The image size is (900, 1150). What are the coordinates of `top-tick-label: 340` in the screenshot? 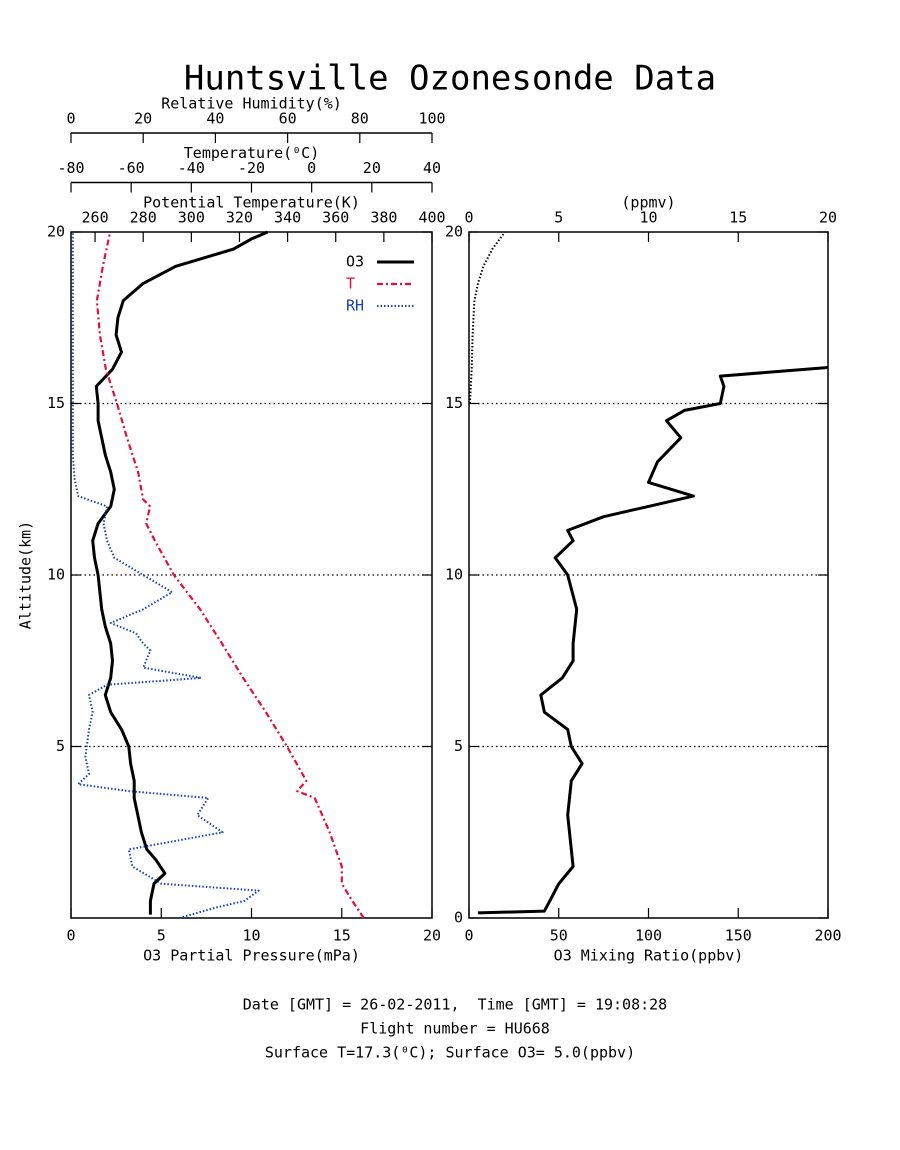 It's located at (287, 218).